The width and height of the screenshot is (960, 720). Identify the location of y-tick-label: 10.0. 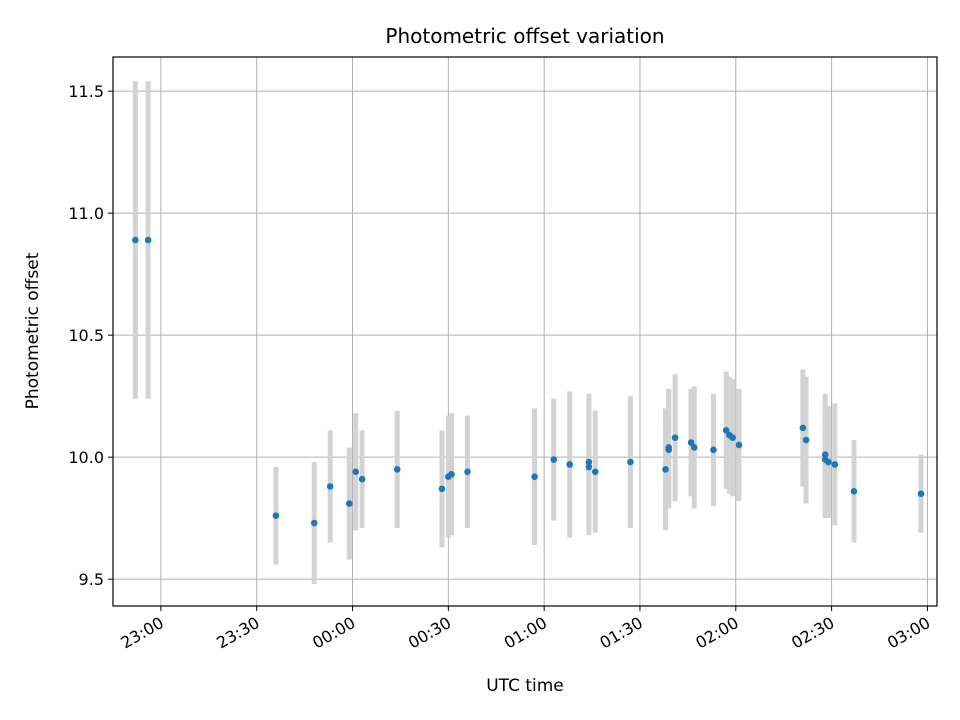
(86, 457).